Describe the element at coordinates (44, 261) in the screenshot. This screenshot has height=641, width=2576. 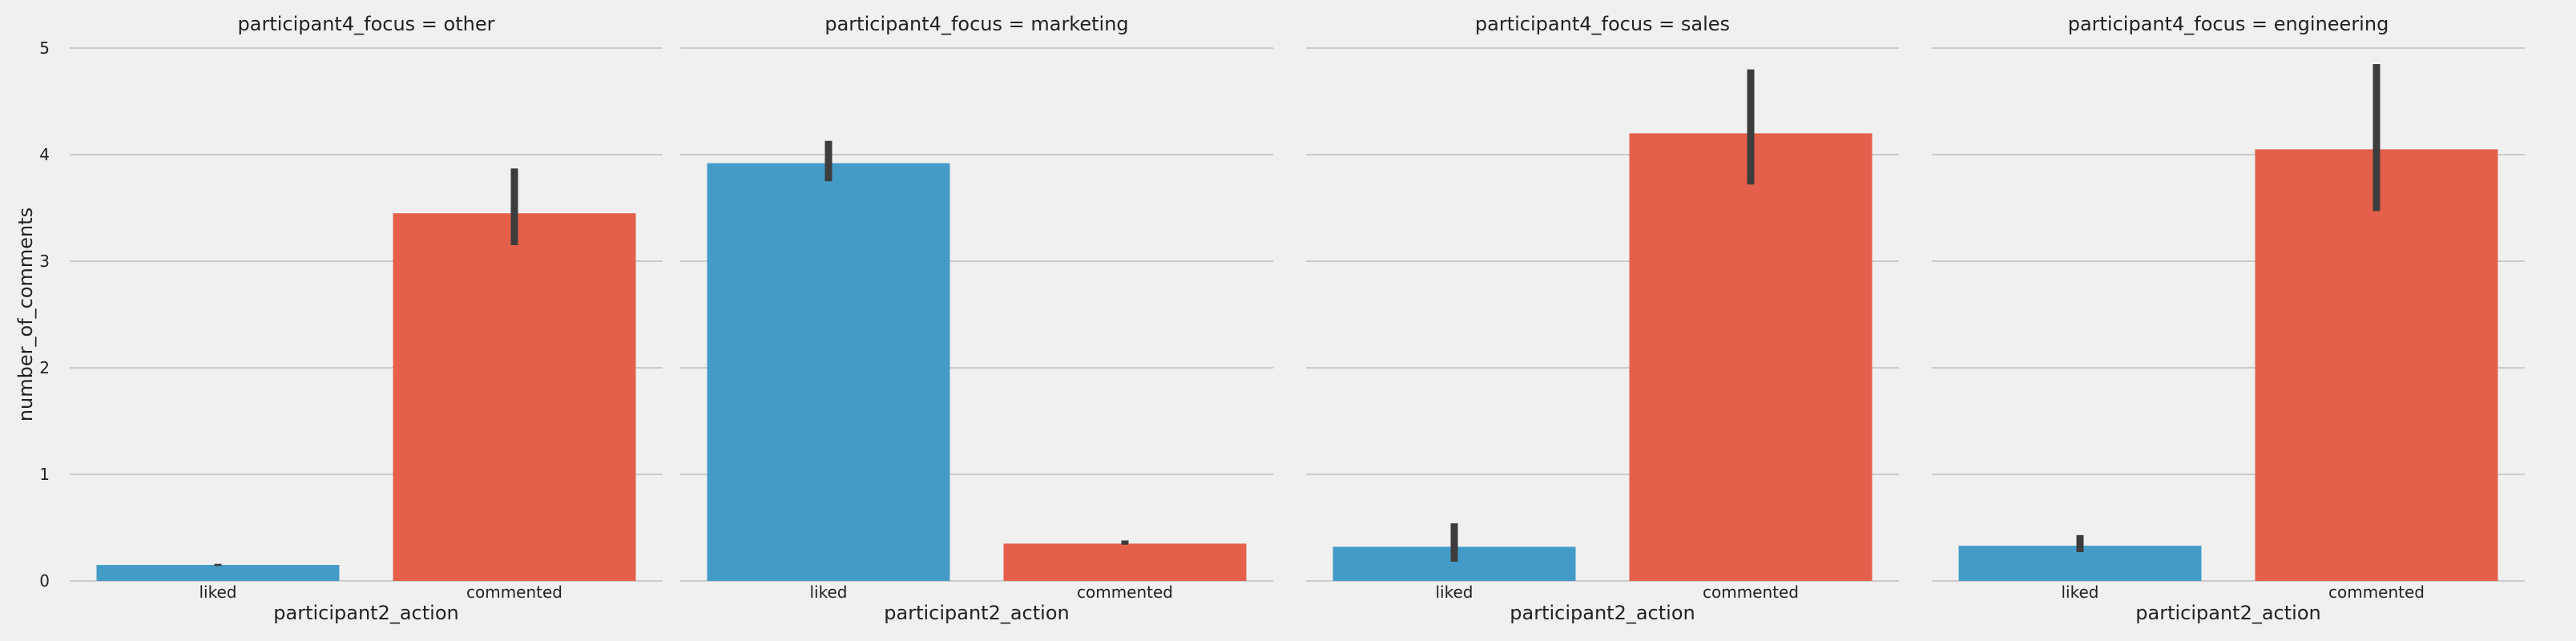
I see `y-tick-label: 3` at that location.